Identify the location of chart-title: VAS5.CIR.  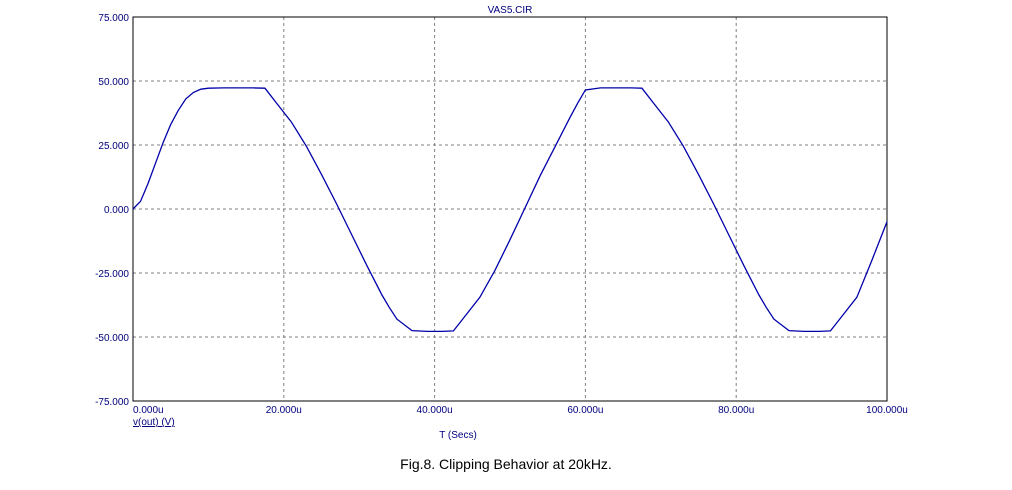
(510, 10).